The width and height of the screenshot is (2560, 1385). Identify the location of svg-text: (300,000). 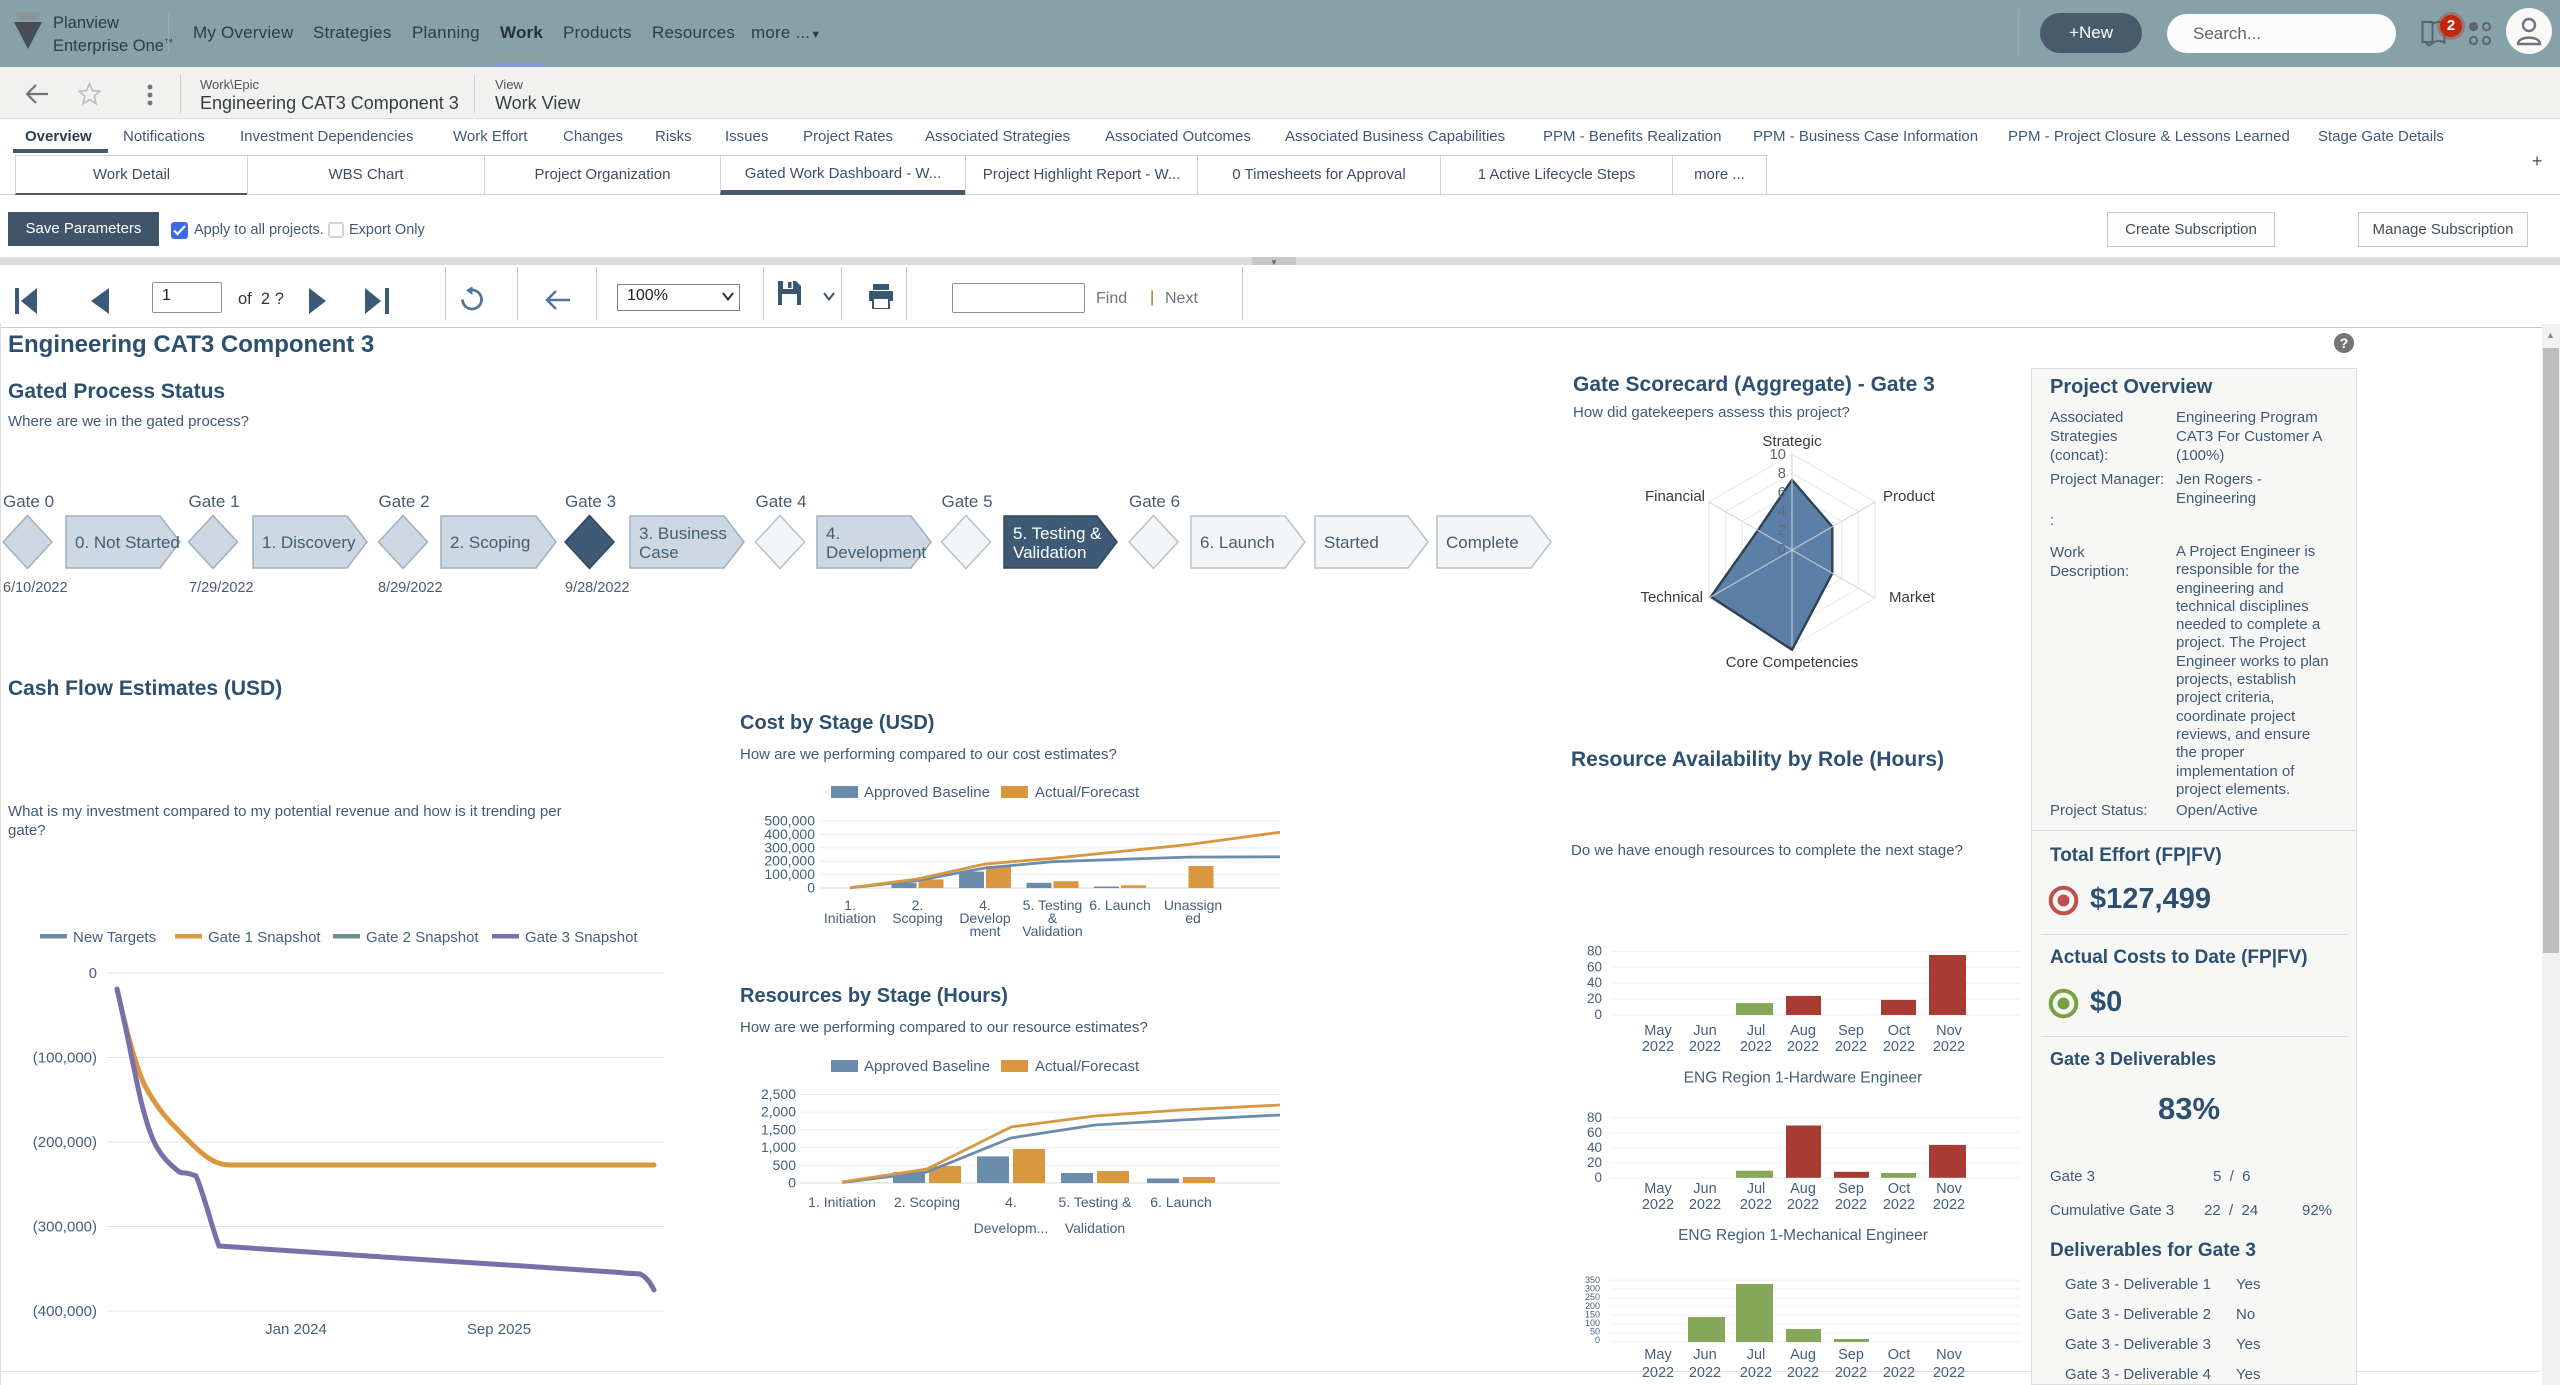
(65, 1227).